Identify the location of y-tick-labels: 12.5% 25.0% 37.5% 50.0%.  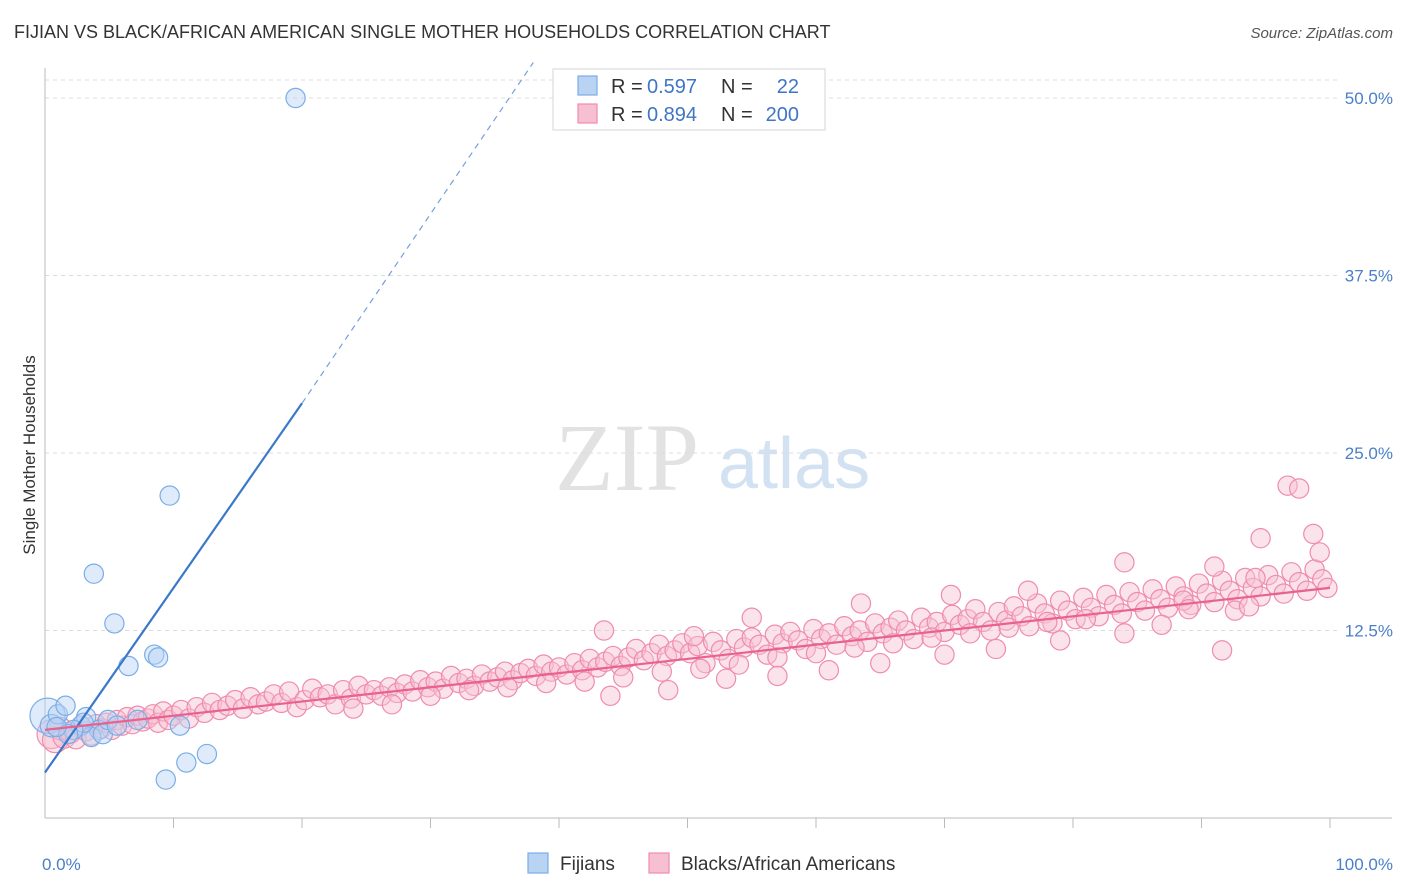
(1369, 365).